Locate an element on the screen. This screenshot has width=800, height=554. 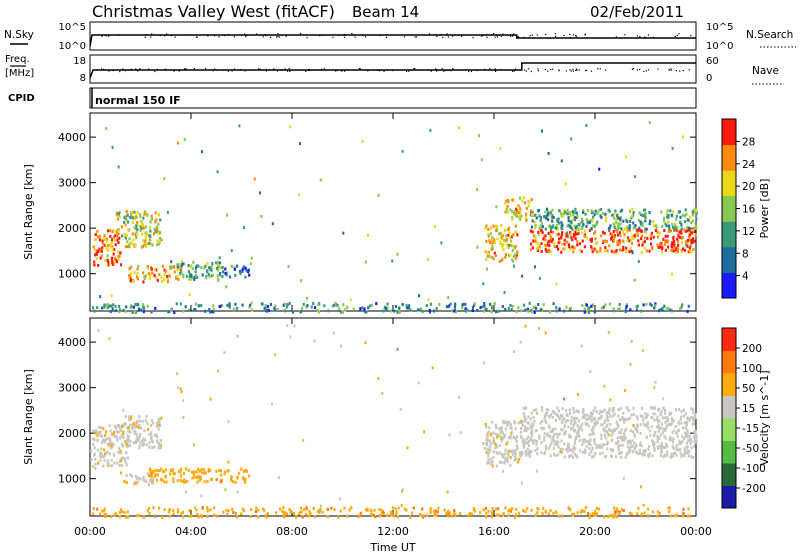
y-tick-label: 4000 is located at coordinates (72, 342).